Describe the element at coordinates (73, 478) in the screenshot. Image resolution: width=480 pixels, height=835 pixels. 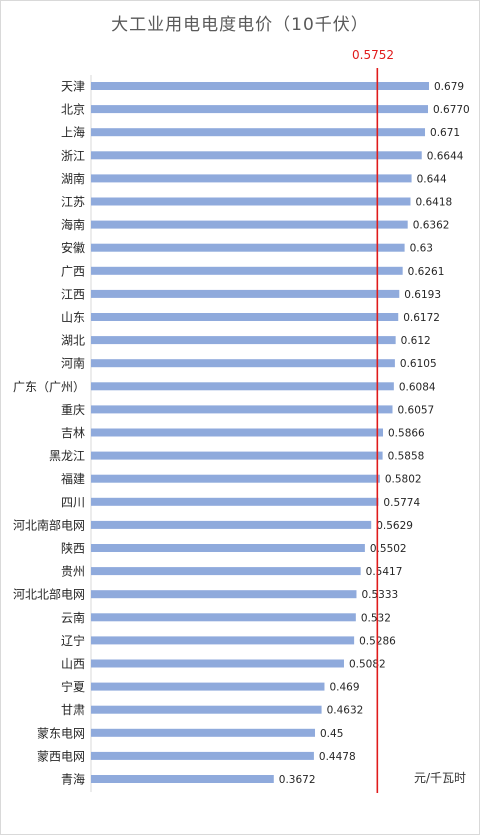
I see `category-label: 福建` at that location.